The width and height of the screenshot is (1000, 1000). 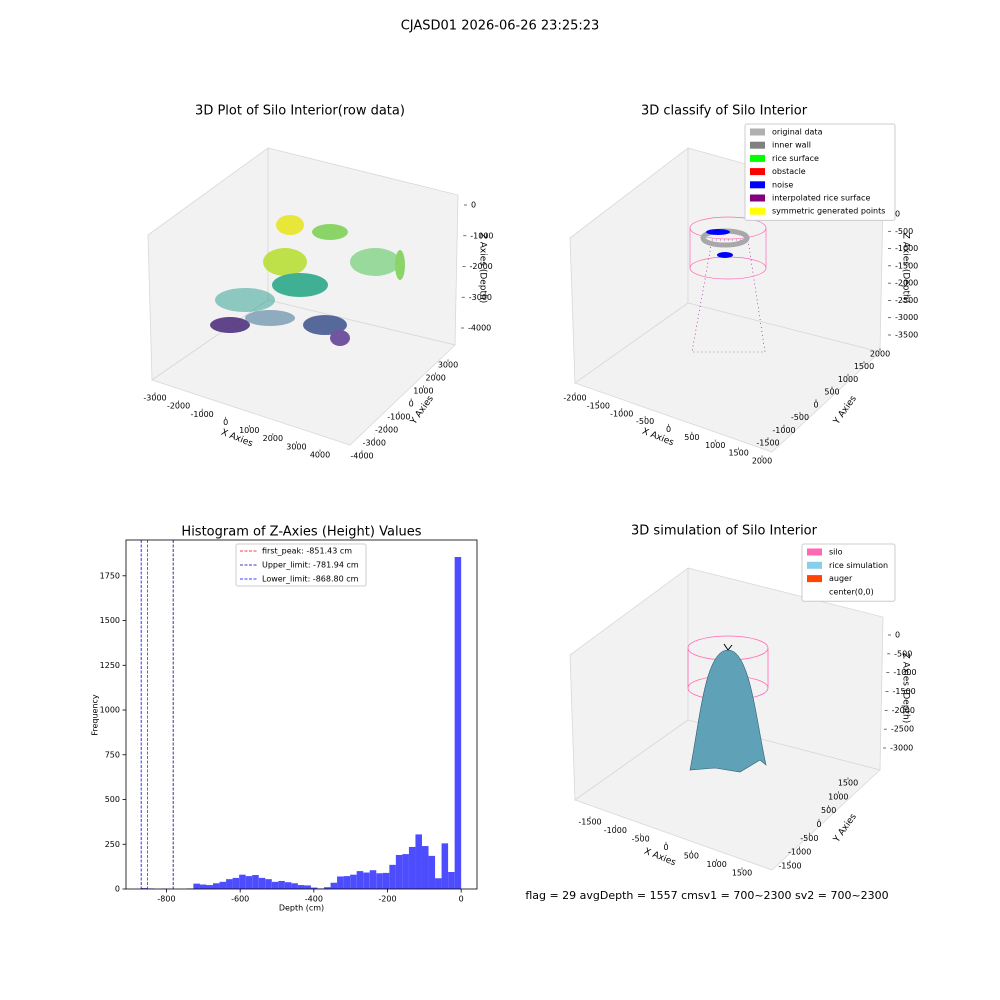 What do you see at coordinates (791, 145) in the screenshot?
I see `legend-label: inner wall` at bounding box center [791, 145].